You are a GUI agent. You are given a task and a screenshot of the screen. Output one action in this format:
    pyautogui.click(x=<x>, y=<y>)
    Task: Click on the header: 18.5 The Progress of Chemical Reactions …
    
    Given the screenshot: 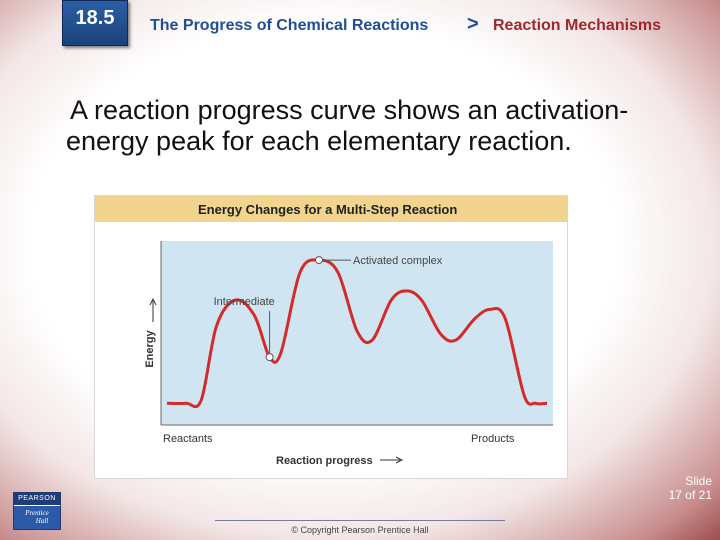 What is the action you would take?
    pyautogui.click(x=360, y=25)
    